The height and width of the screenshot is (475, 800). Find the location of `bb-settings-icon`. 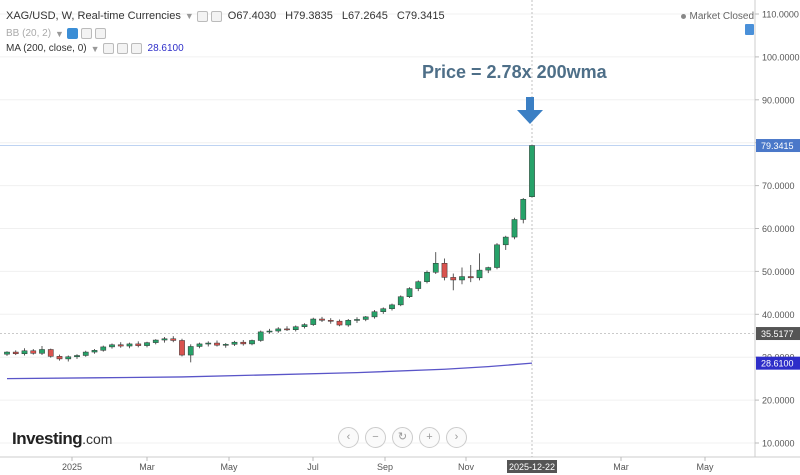

bb-settings-icon is located at coordinates (86, 33).